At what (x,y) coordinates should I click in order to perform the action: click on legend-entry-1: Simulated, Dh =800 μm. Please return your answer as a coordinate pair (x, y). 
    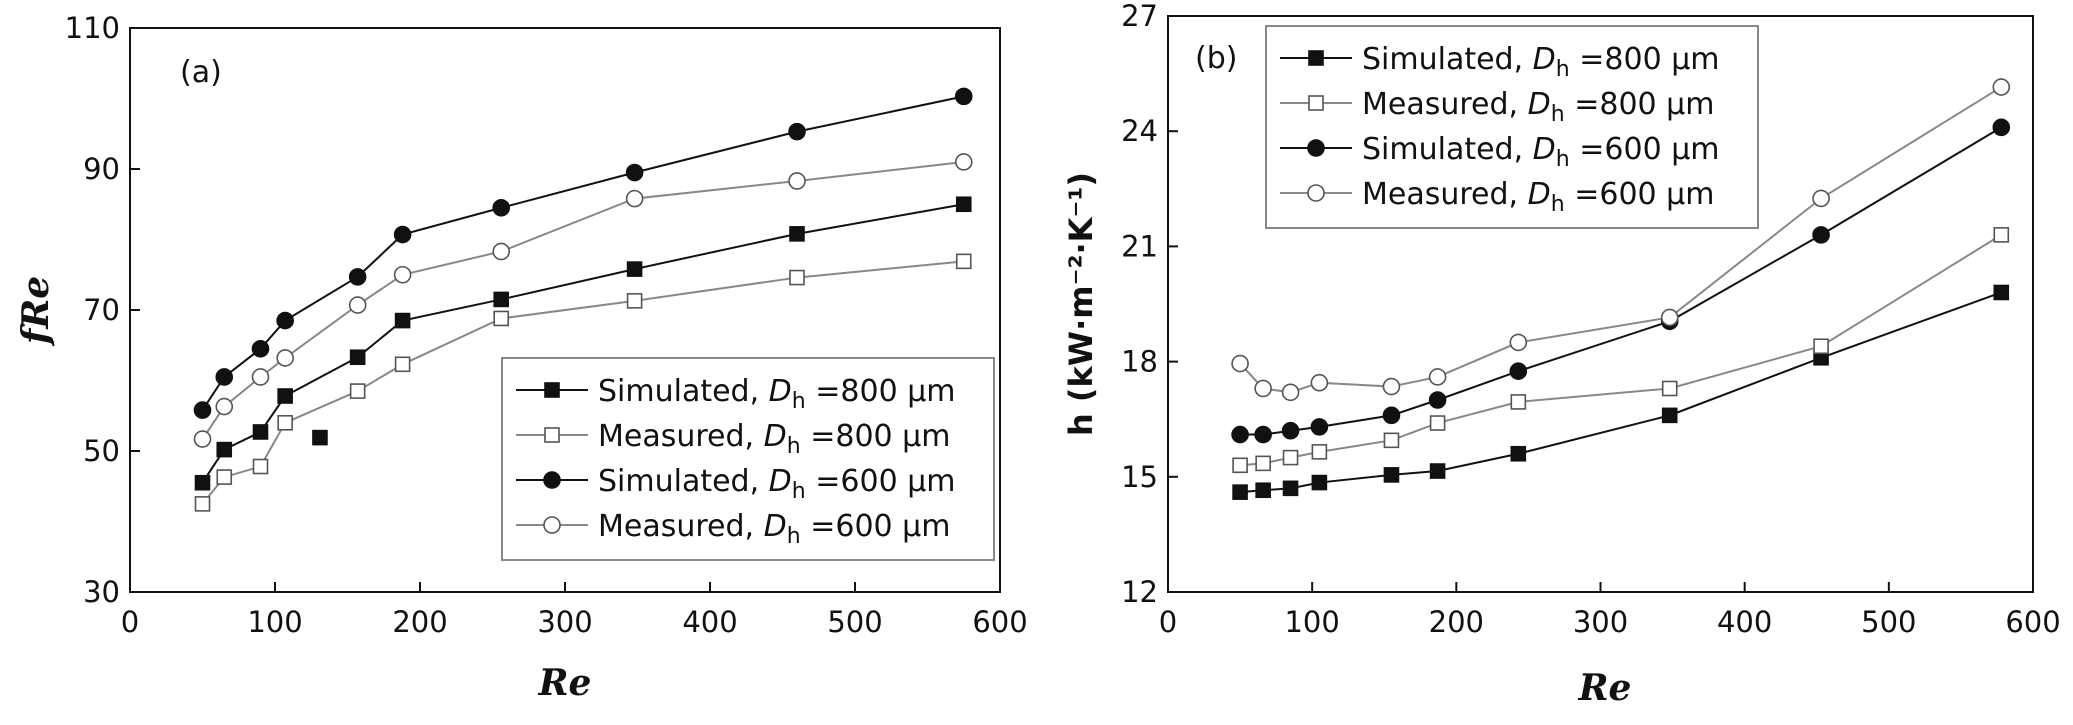
    Looking at the image, I should click on (736, 394).